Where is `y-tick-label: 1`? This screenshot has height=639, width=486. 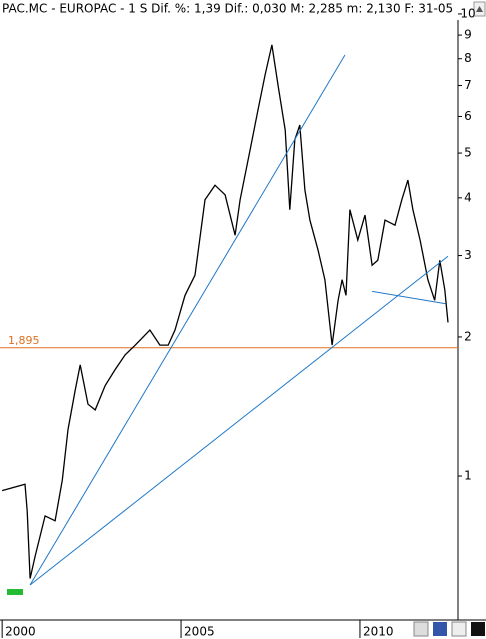 y-tick-label: 1 is located at coordinates (468, 476).